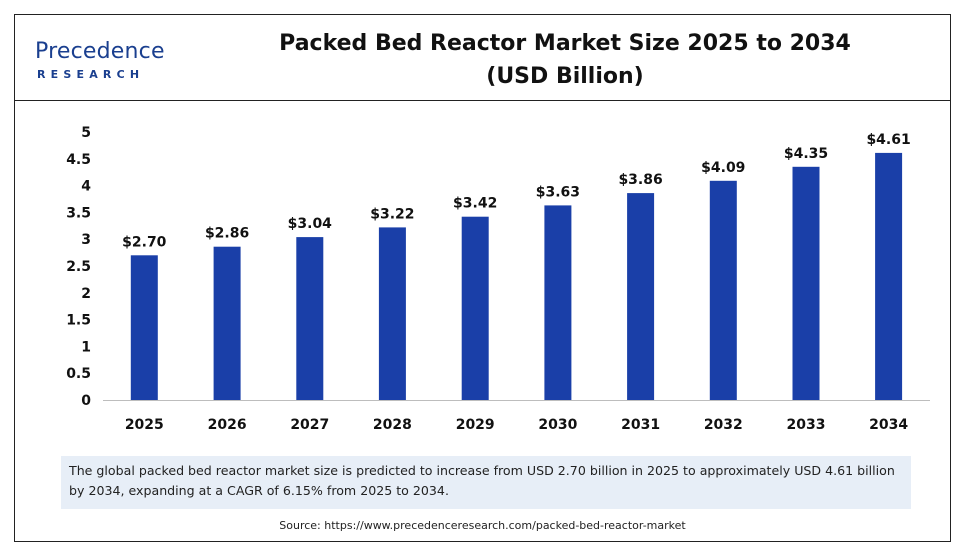 The width and height of the screenshot is (967, 556). What do you see at coordinates (806, 154) in the screenshot?
I see `value-label-2033: $4.35` at bounding box center [806, 154].